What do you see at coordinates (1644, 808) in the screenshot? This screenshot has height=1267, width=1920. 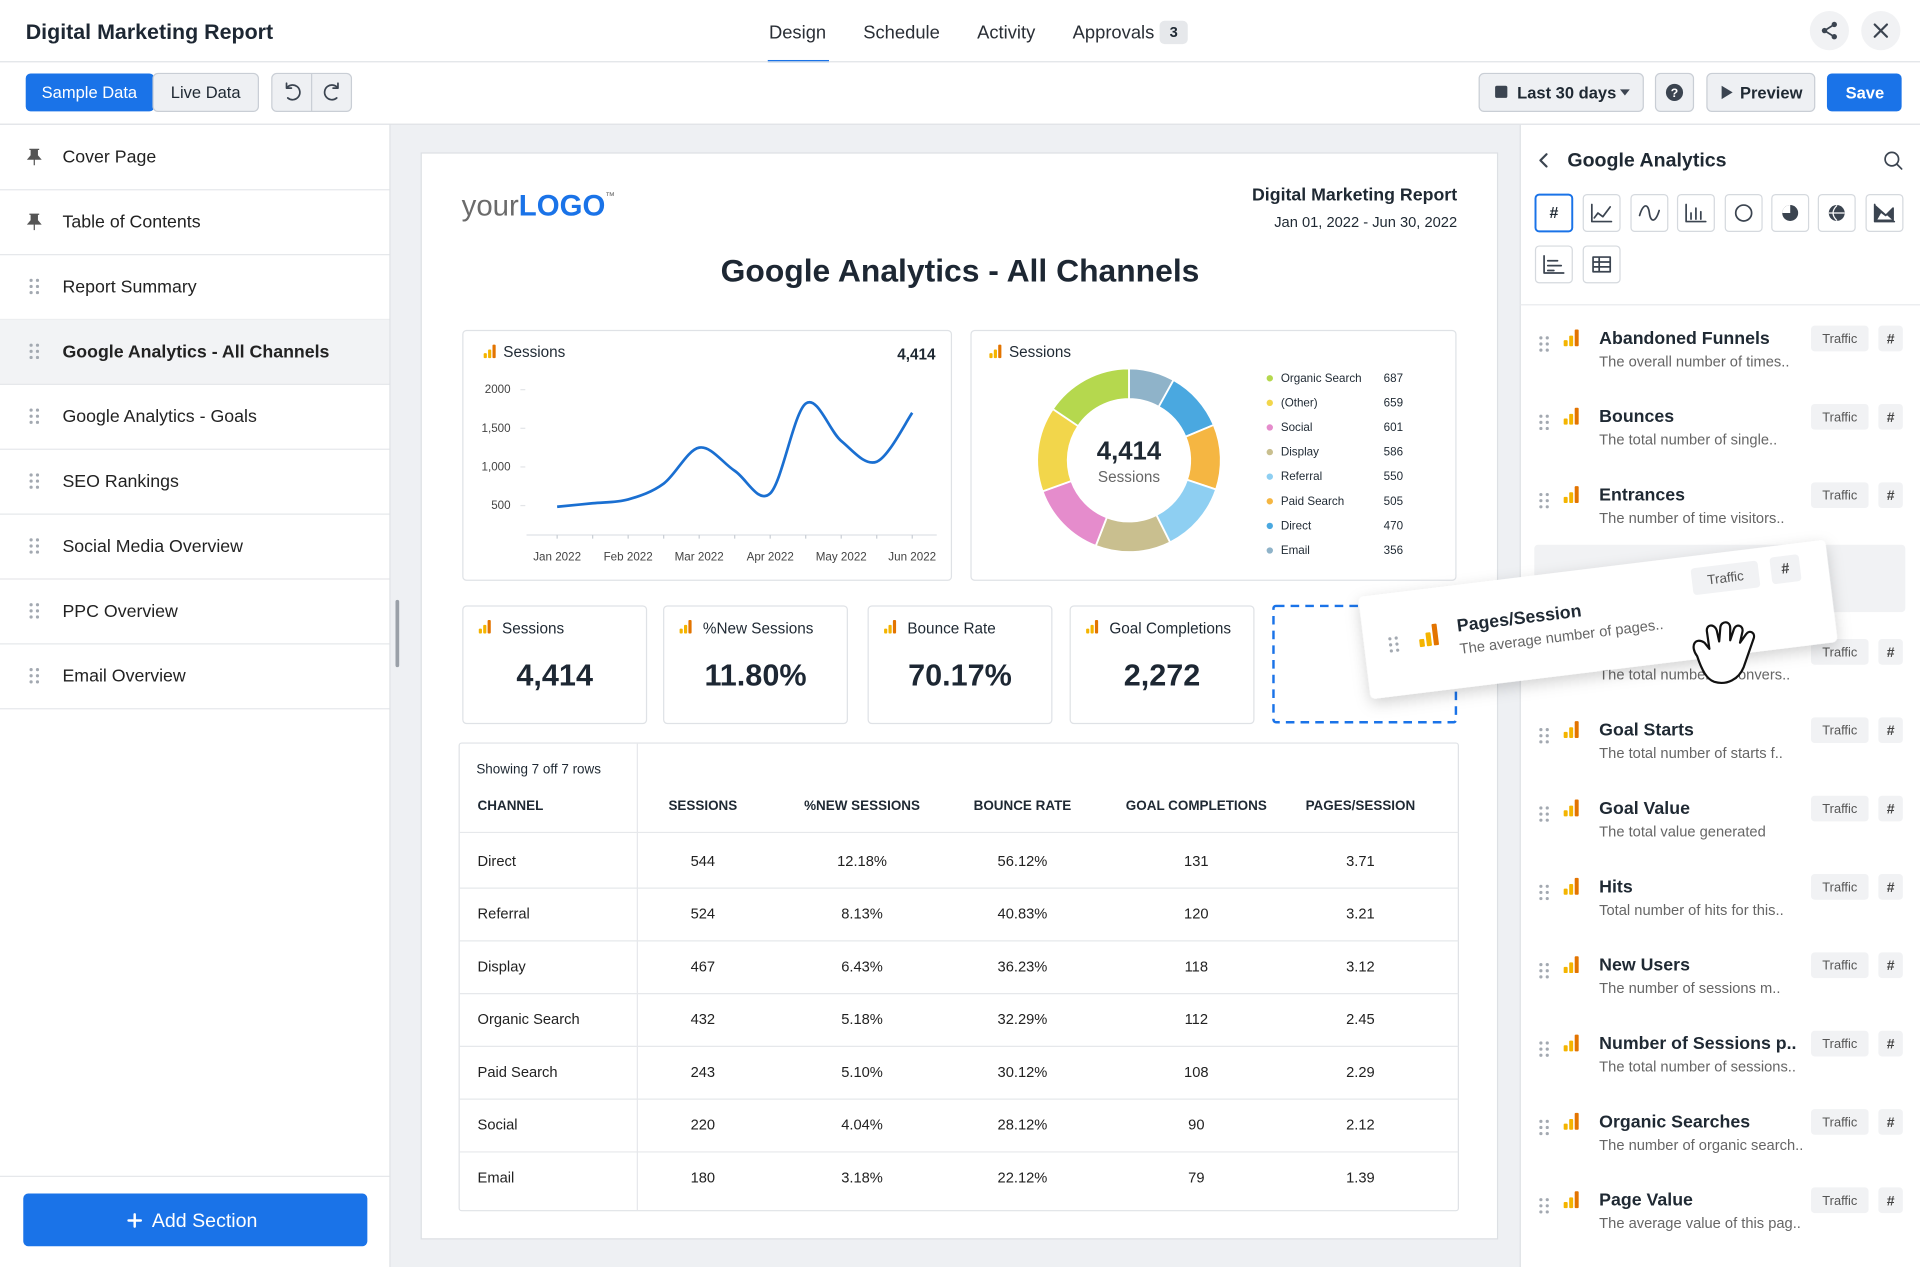 I see `metric-name: Goal Value` at bounding box center [1644, 808].